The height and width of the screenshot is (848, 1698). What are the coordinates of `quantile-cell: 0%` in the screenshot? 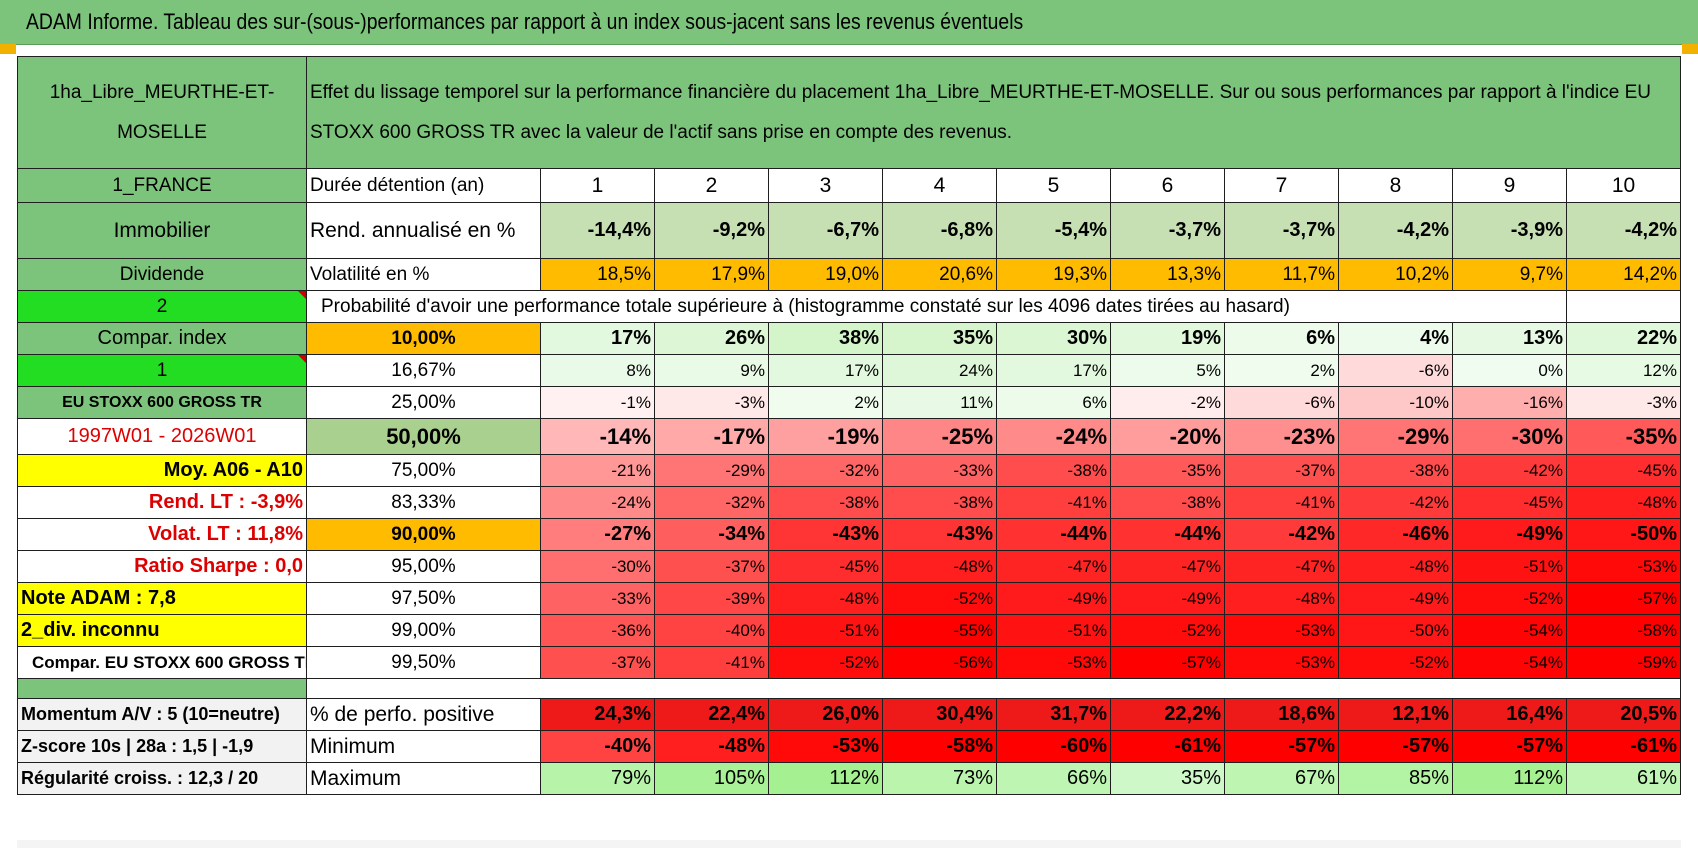 It's located at (1509, 370).